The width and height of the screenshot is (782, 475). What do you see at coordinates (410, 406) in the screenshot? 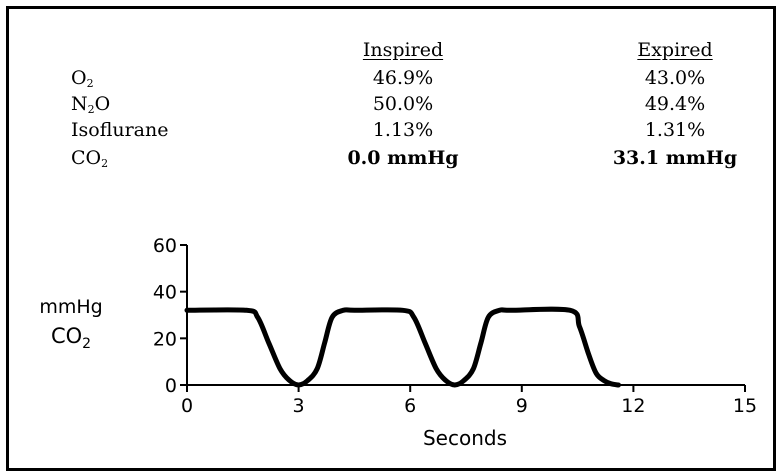
I see `x-tick-label: 6` at bounding box center [410, 406].